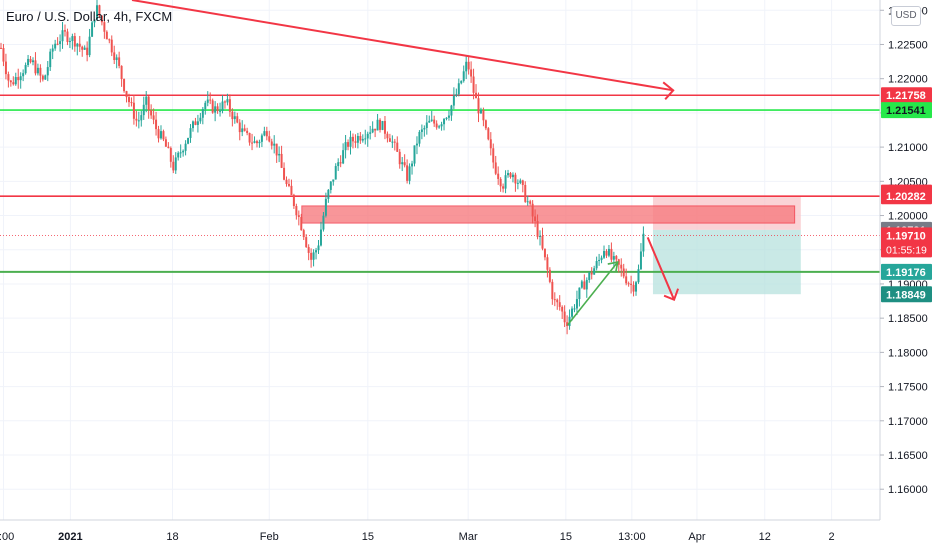 The width and height of the screenshot is (932, 555). I want to click on price-level-label: 1.20282, so click(906, 197).